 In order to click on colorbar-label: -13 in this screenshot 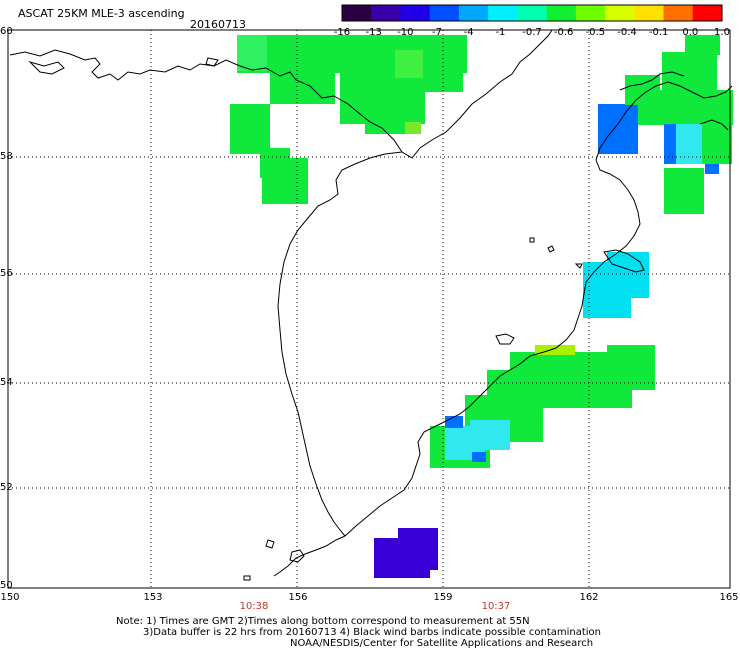, I will do `click(373, 32)`.